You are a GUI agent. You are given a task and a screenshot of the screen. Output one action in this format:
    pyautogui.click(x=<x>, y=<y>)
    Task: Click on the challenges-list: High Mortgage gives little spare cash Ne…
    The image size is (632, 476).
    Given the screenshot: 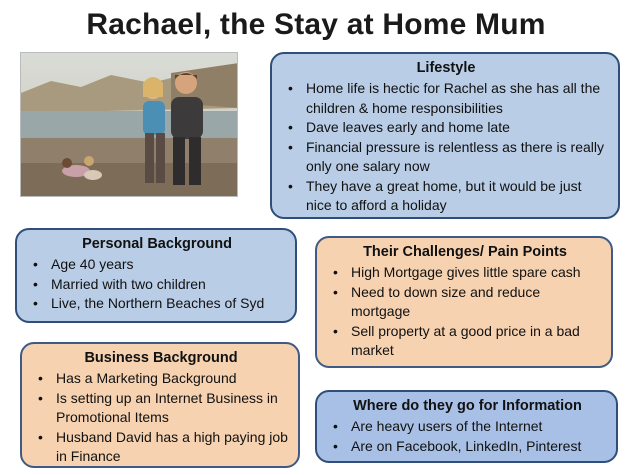 What is the action you would take?
    pyautogui.click(x=465, y=312)
    